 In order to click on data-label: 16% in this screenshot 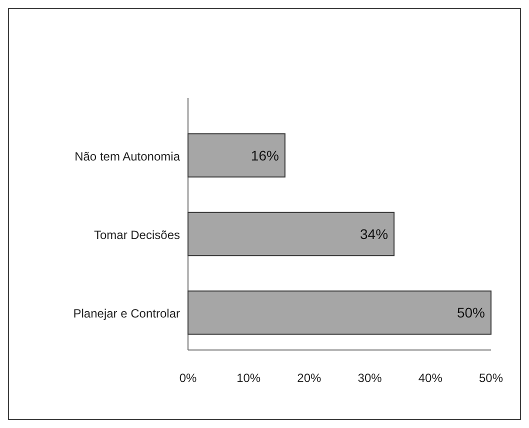, I will do `click(264, 155)`.